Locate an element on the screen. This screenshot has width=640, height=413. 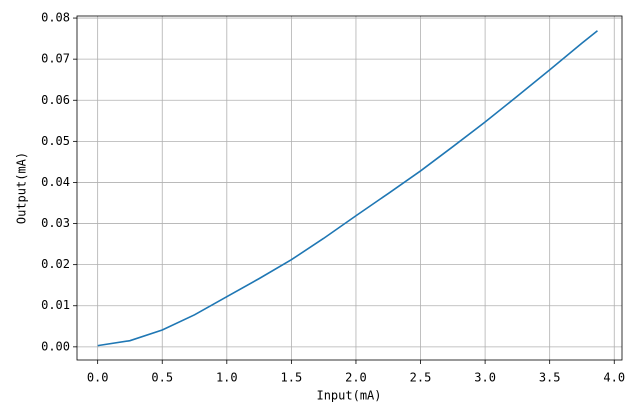
x-tick-label: 1.5 is located at coordinates (292, 378).